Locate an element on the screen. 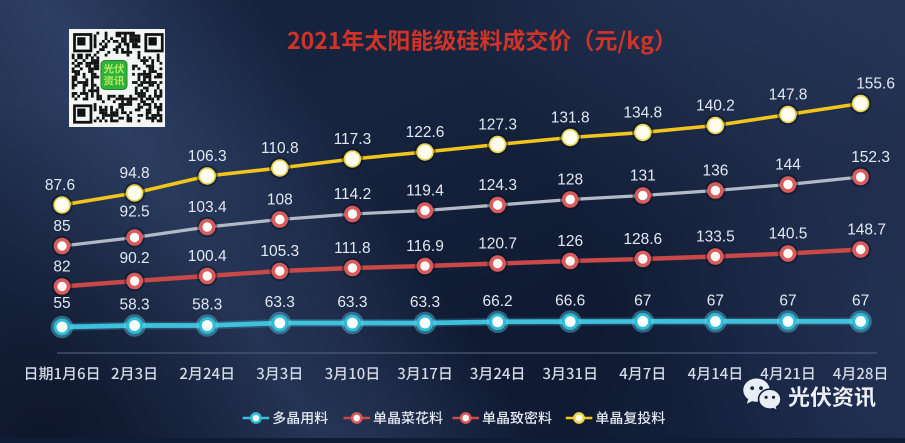  svg-text: 127.3 is located at coordinates (497, 125).